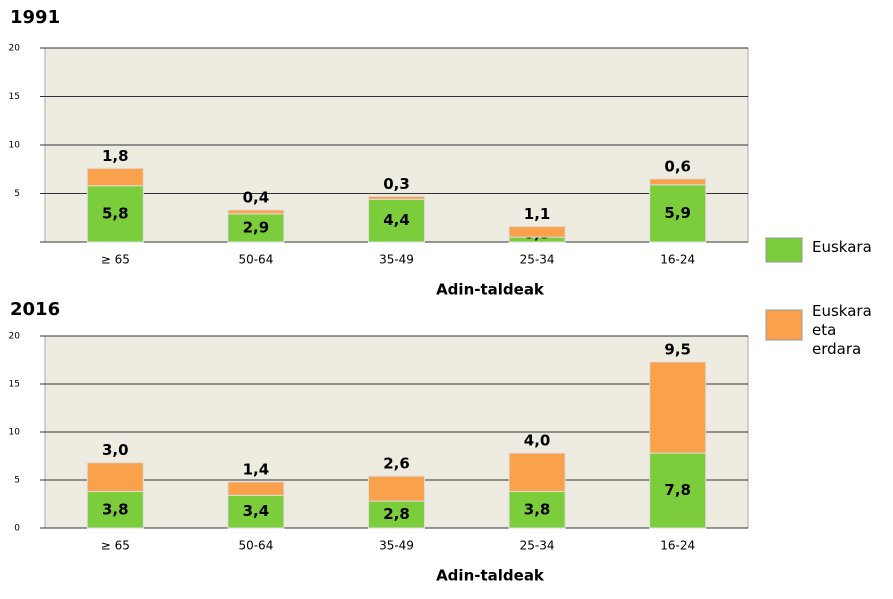 This screenshot has height=599, width=893. I want to click on value-label: 0,3, so click(396, 184).